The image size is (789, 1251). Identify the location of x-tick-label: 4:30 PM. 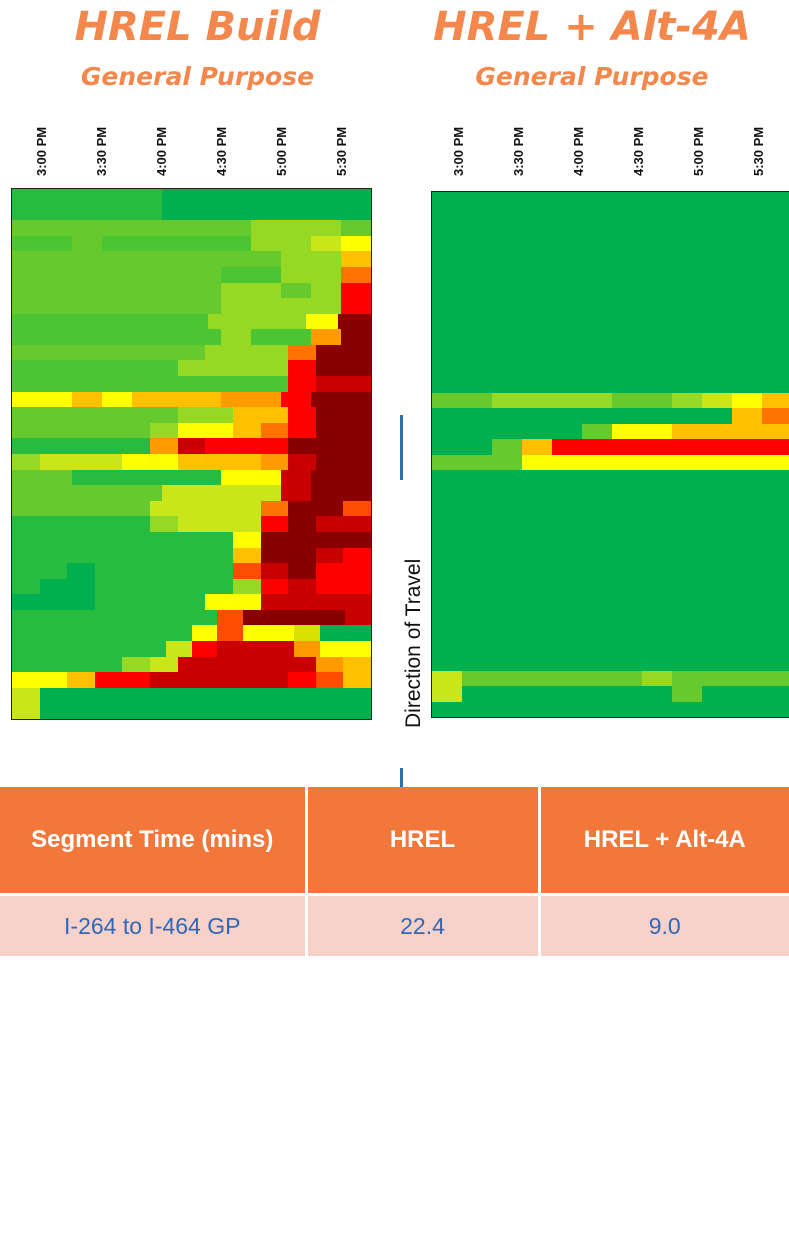
(221, 151).